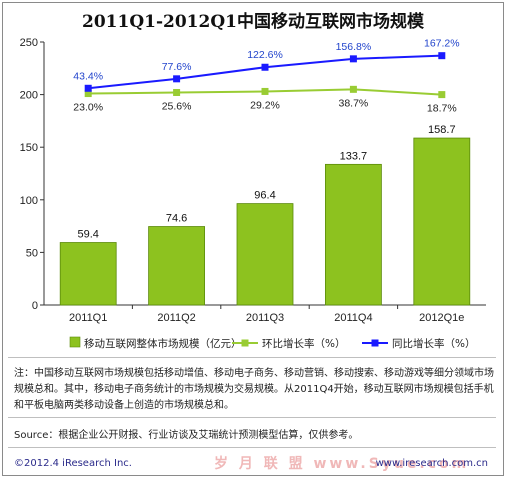 The height and width of the screenshot is (478, 506). I want to click on qoq-label-1: 25.6%, so click(177, 106).